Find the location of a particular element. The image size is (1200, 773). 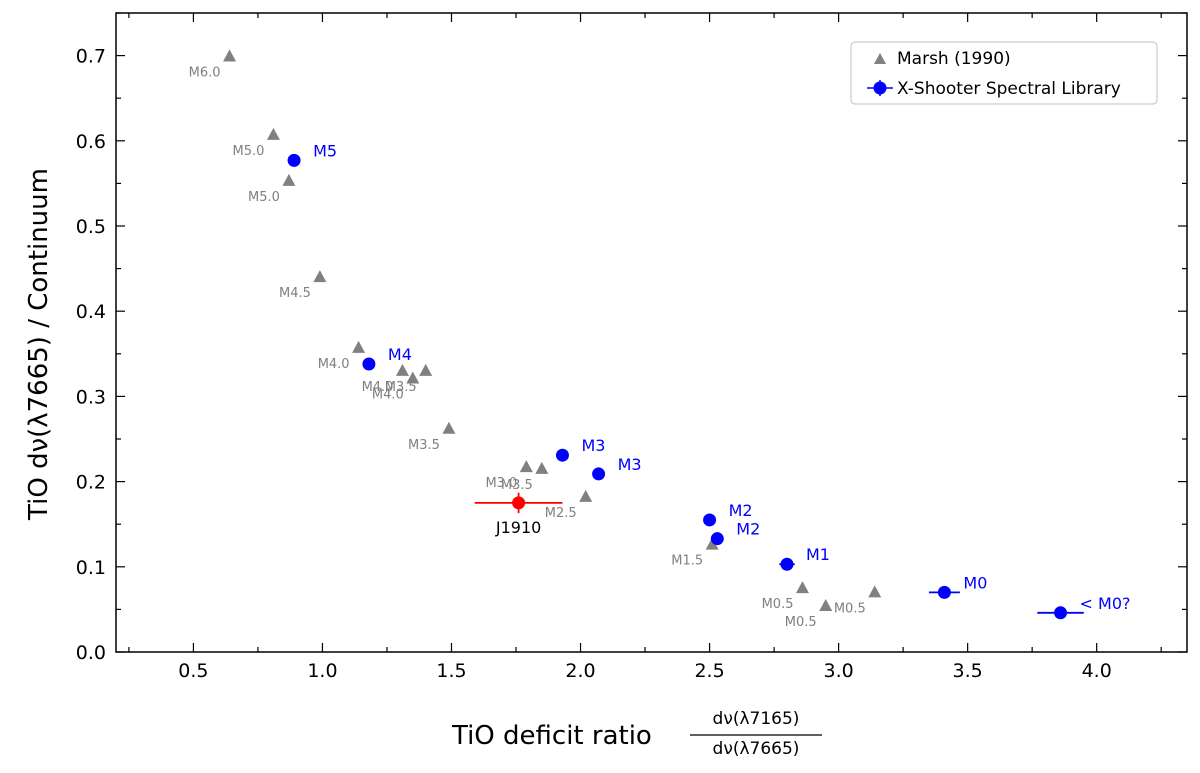

y-axis-title: TiO dν(λ7665) / Continuum is located at coordinates (39, 344).